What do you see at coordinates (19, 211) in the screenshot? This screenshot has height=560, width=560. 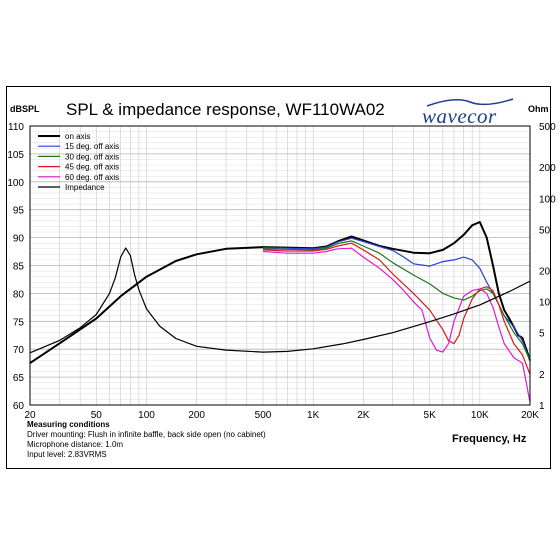 I see `y-tick-label: 95` at bounding box center [19, 211].